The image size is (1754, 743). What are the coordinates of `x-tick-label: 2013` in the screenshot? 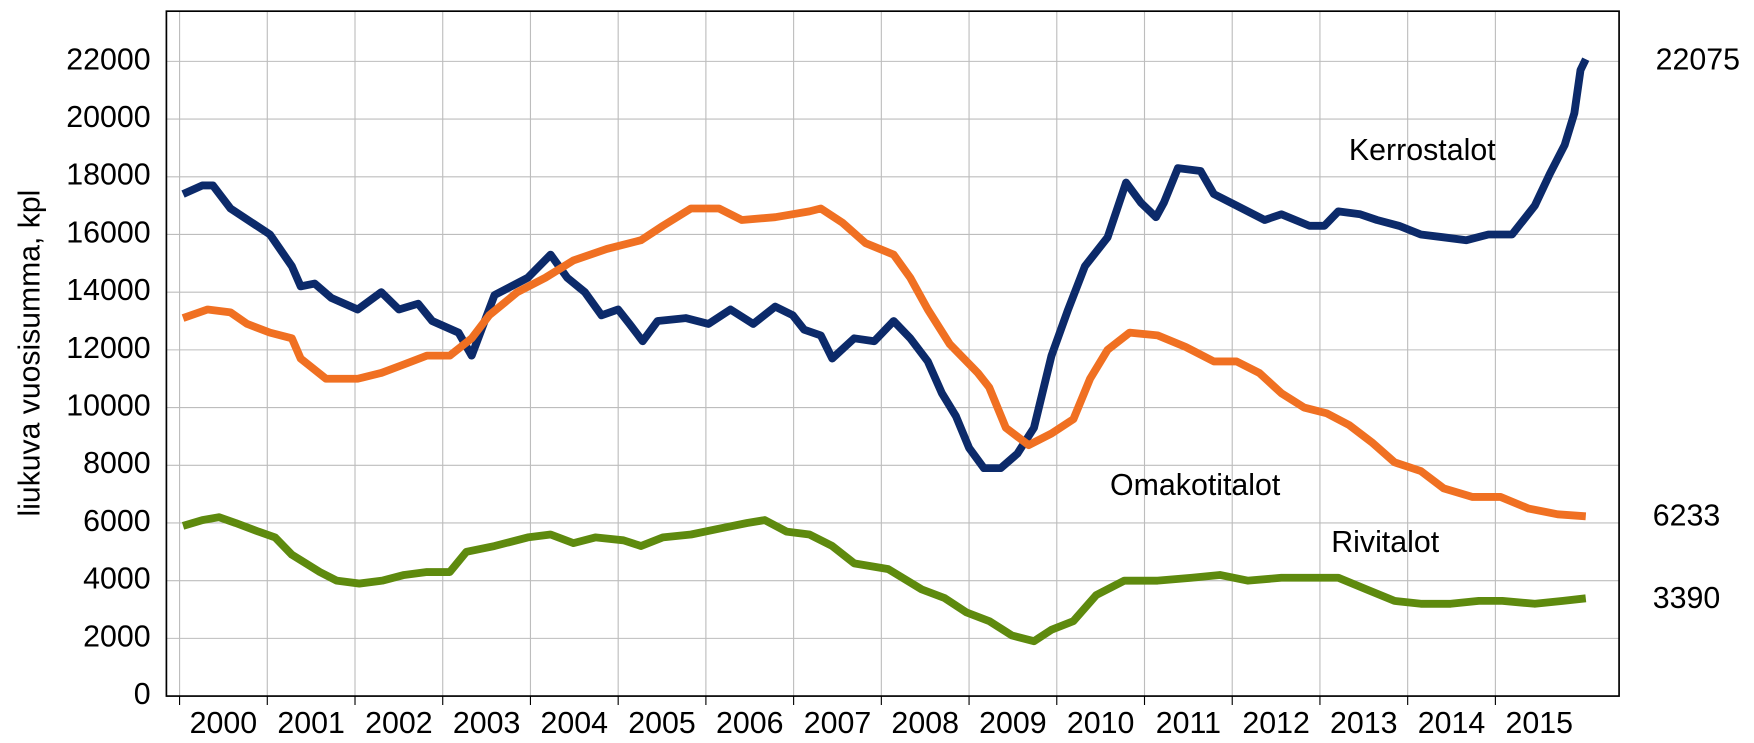 It's located at (1364, 723).